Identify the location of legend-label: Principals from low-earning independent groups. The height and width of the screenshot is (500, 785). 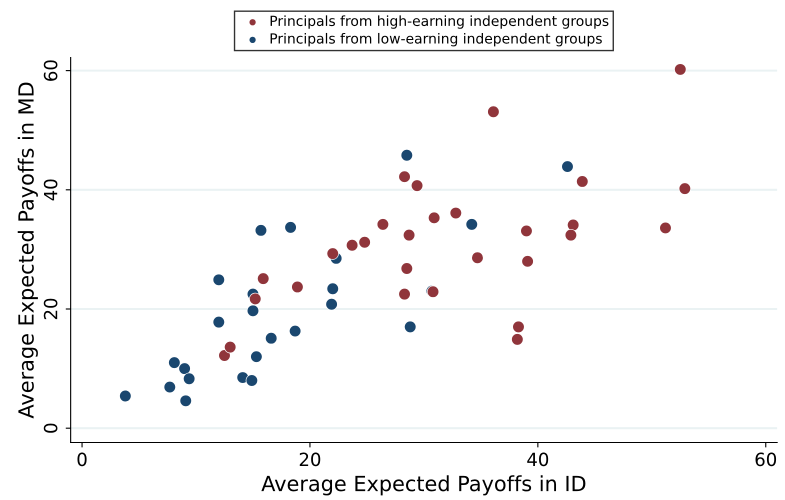
(436, 39).